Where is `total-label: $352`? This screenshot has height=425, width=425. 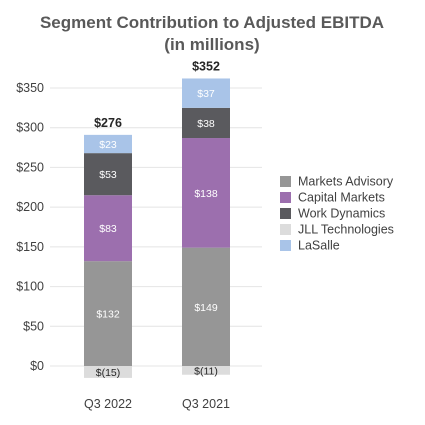
total-label: $352 is located at coordinates (206, 66).